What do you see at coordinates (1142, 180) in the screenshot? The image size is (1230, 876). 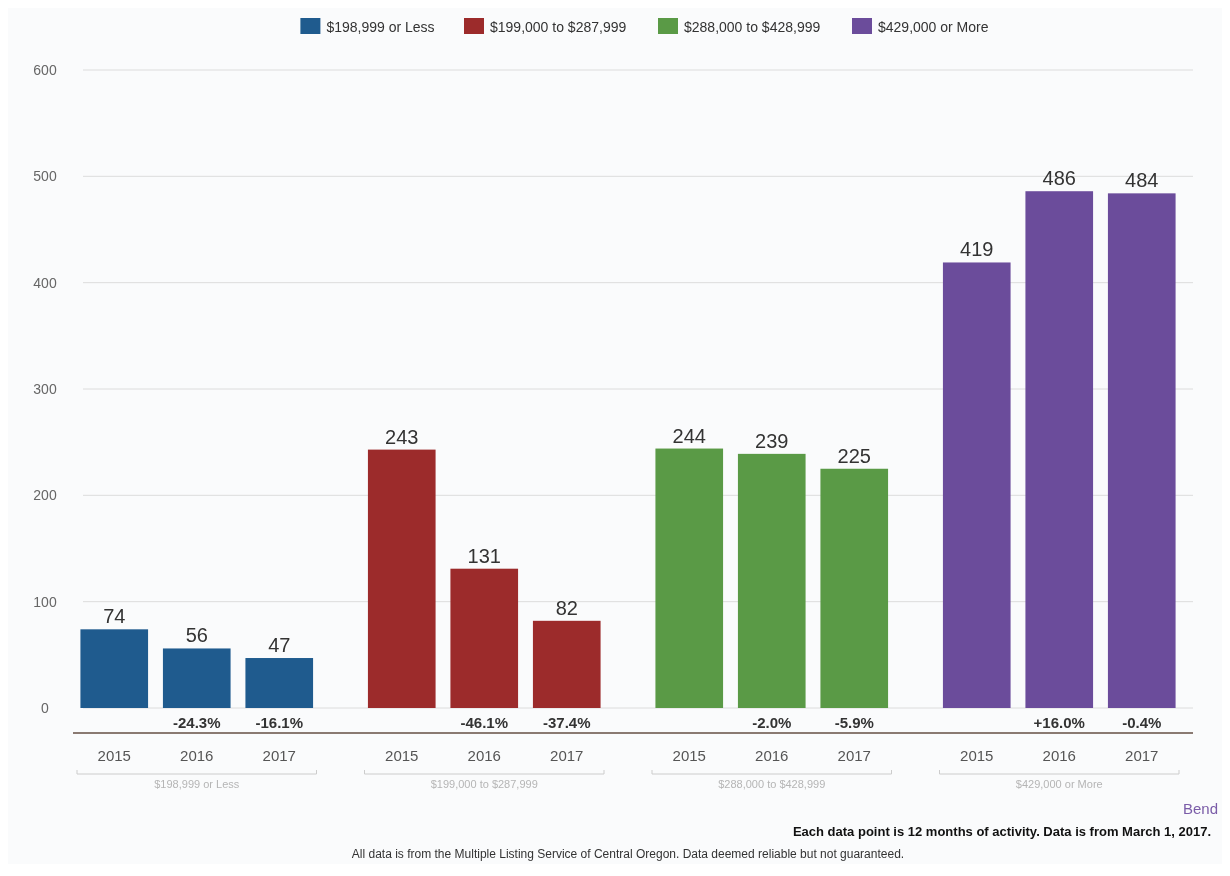 I see `data-label: 484` at bounding box center [1142, 180].